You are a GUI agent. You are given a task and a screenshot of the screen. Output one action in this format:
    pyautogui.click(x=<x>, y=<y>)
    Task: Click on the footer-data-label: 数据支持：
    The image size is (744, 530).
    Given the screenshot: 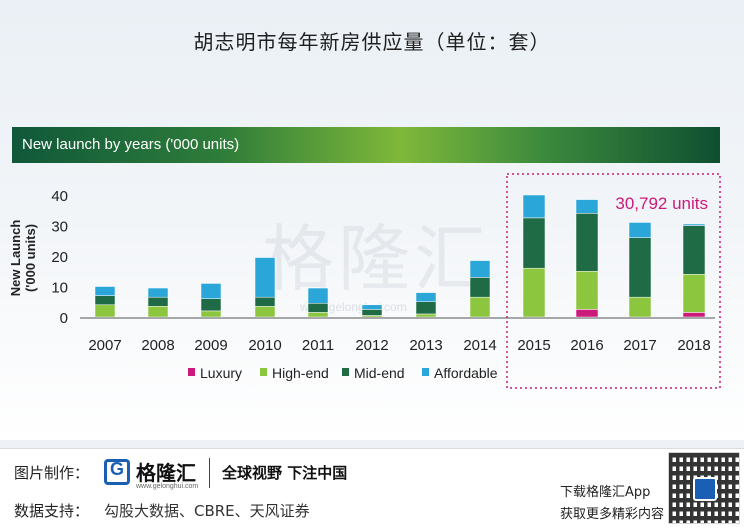 What is the action you would take?
    pyautogui.click(x=52, y=511)
    